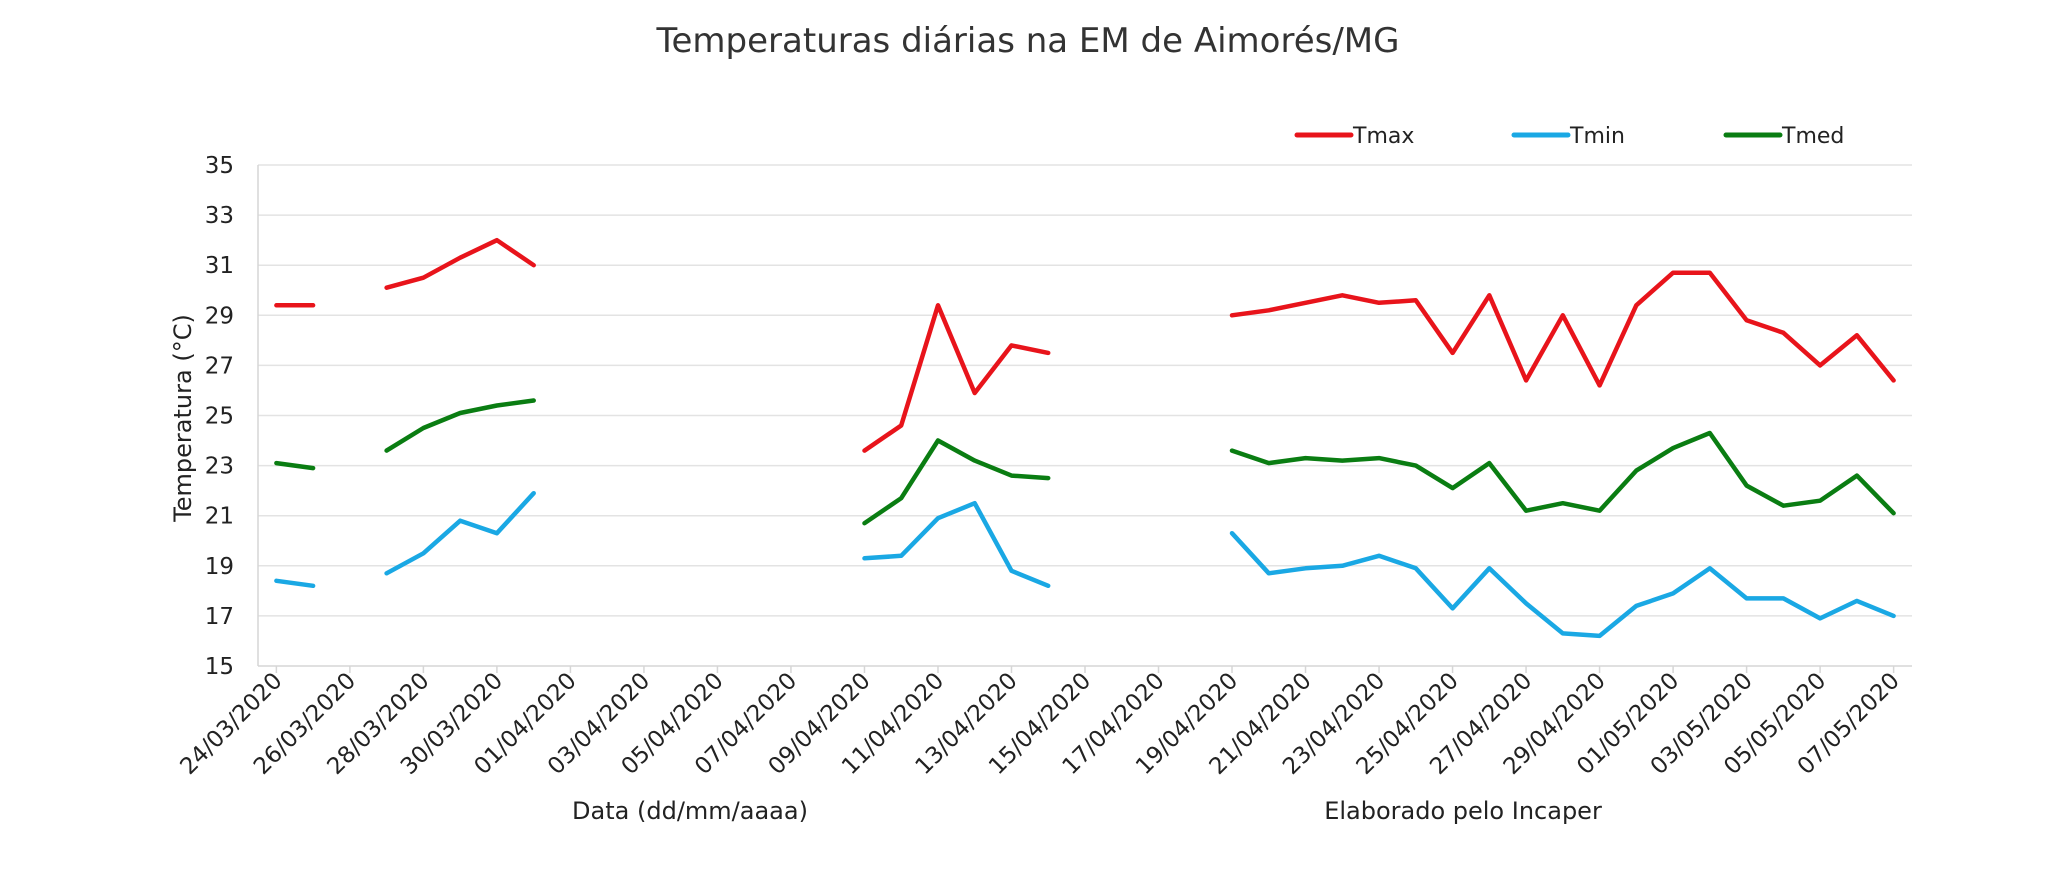 The width and height of the screenshot is (2057, 892). What do you see at coordinates (1085, 564) in the screenshot?
I see `series-tmin` at bounding box center [1085, 564].